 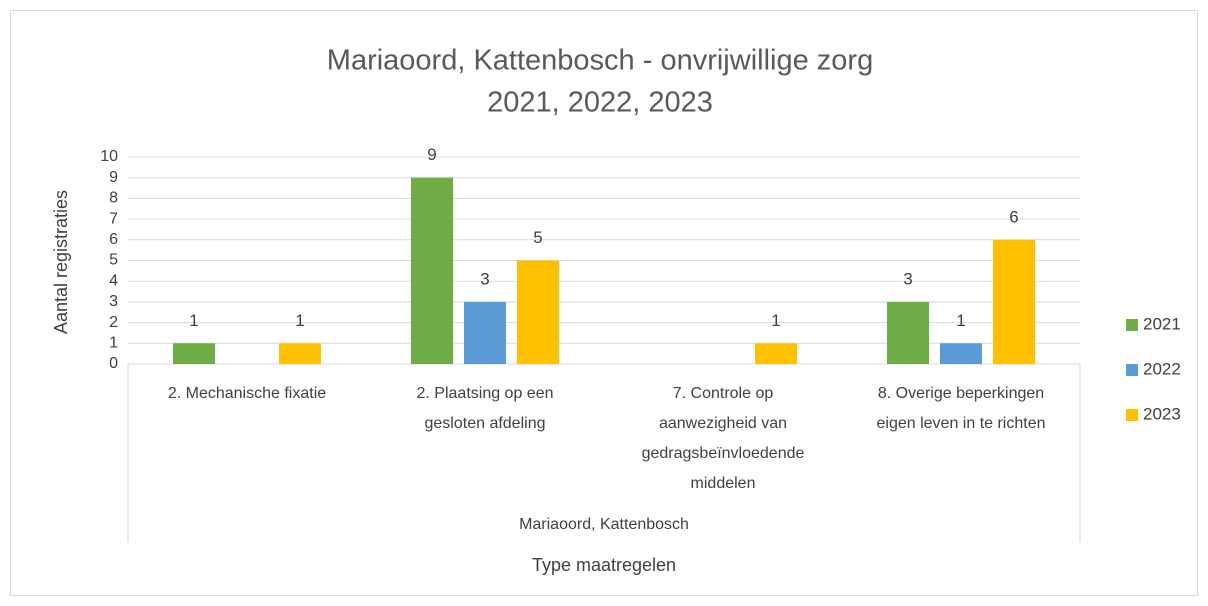 What do you see at coordinates (113, 343) in the screenshot?
I see `y-tick-label: 1` at bounding box center [113, 343].